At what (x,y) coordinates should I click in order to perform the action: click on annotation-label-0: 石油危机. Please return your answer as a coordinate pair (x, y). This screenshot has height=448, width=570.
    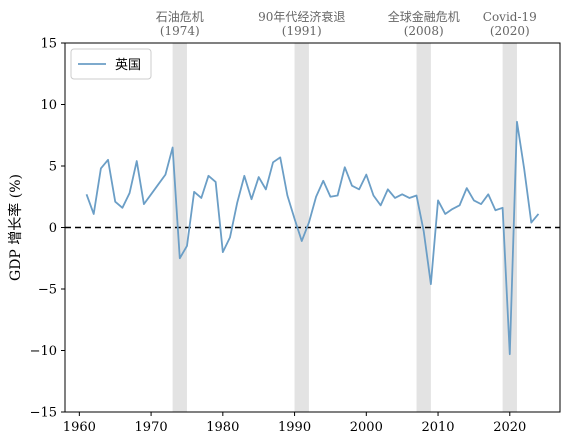
    Looking at the image, I should click on (180, 17).